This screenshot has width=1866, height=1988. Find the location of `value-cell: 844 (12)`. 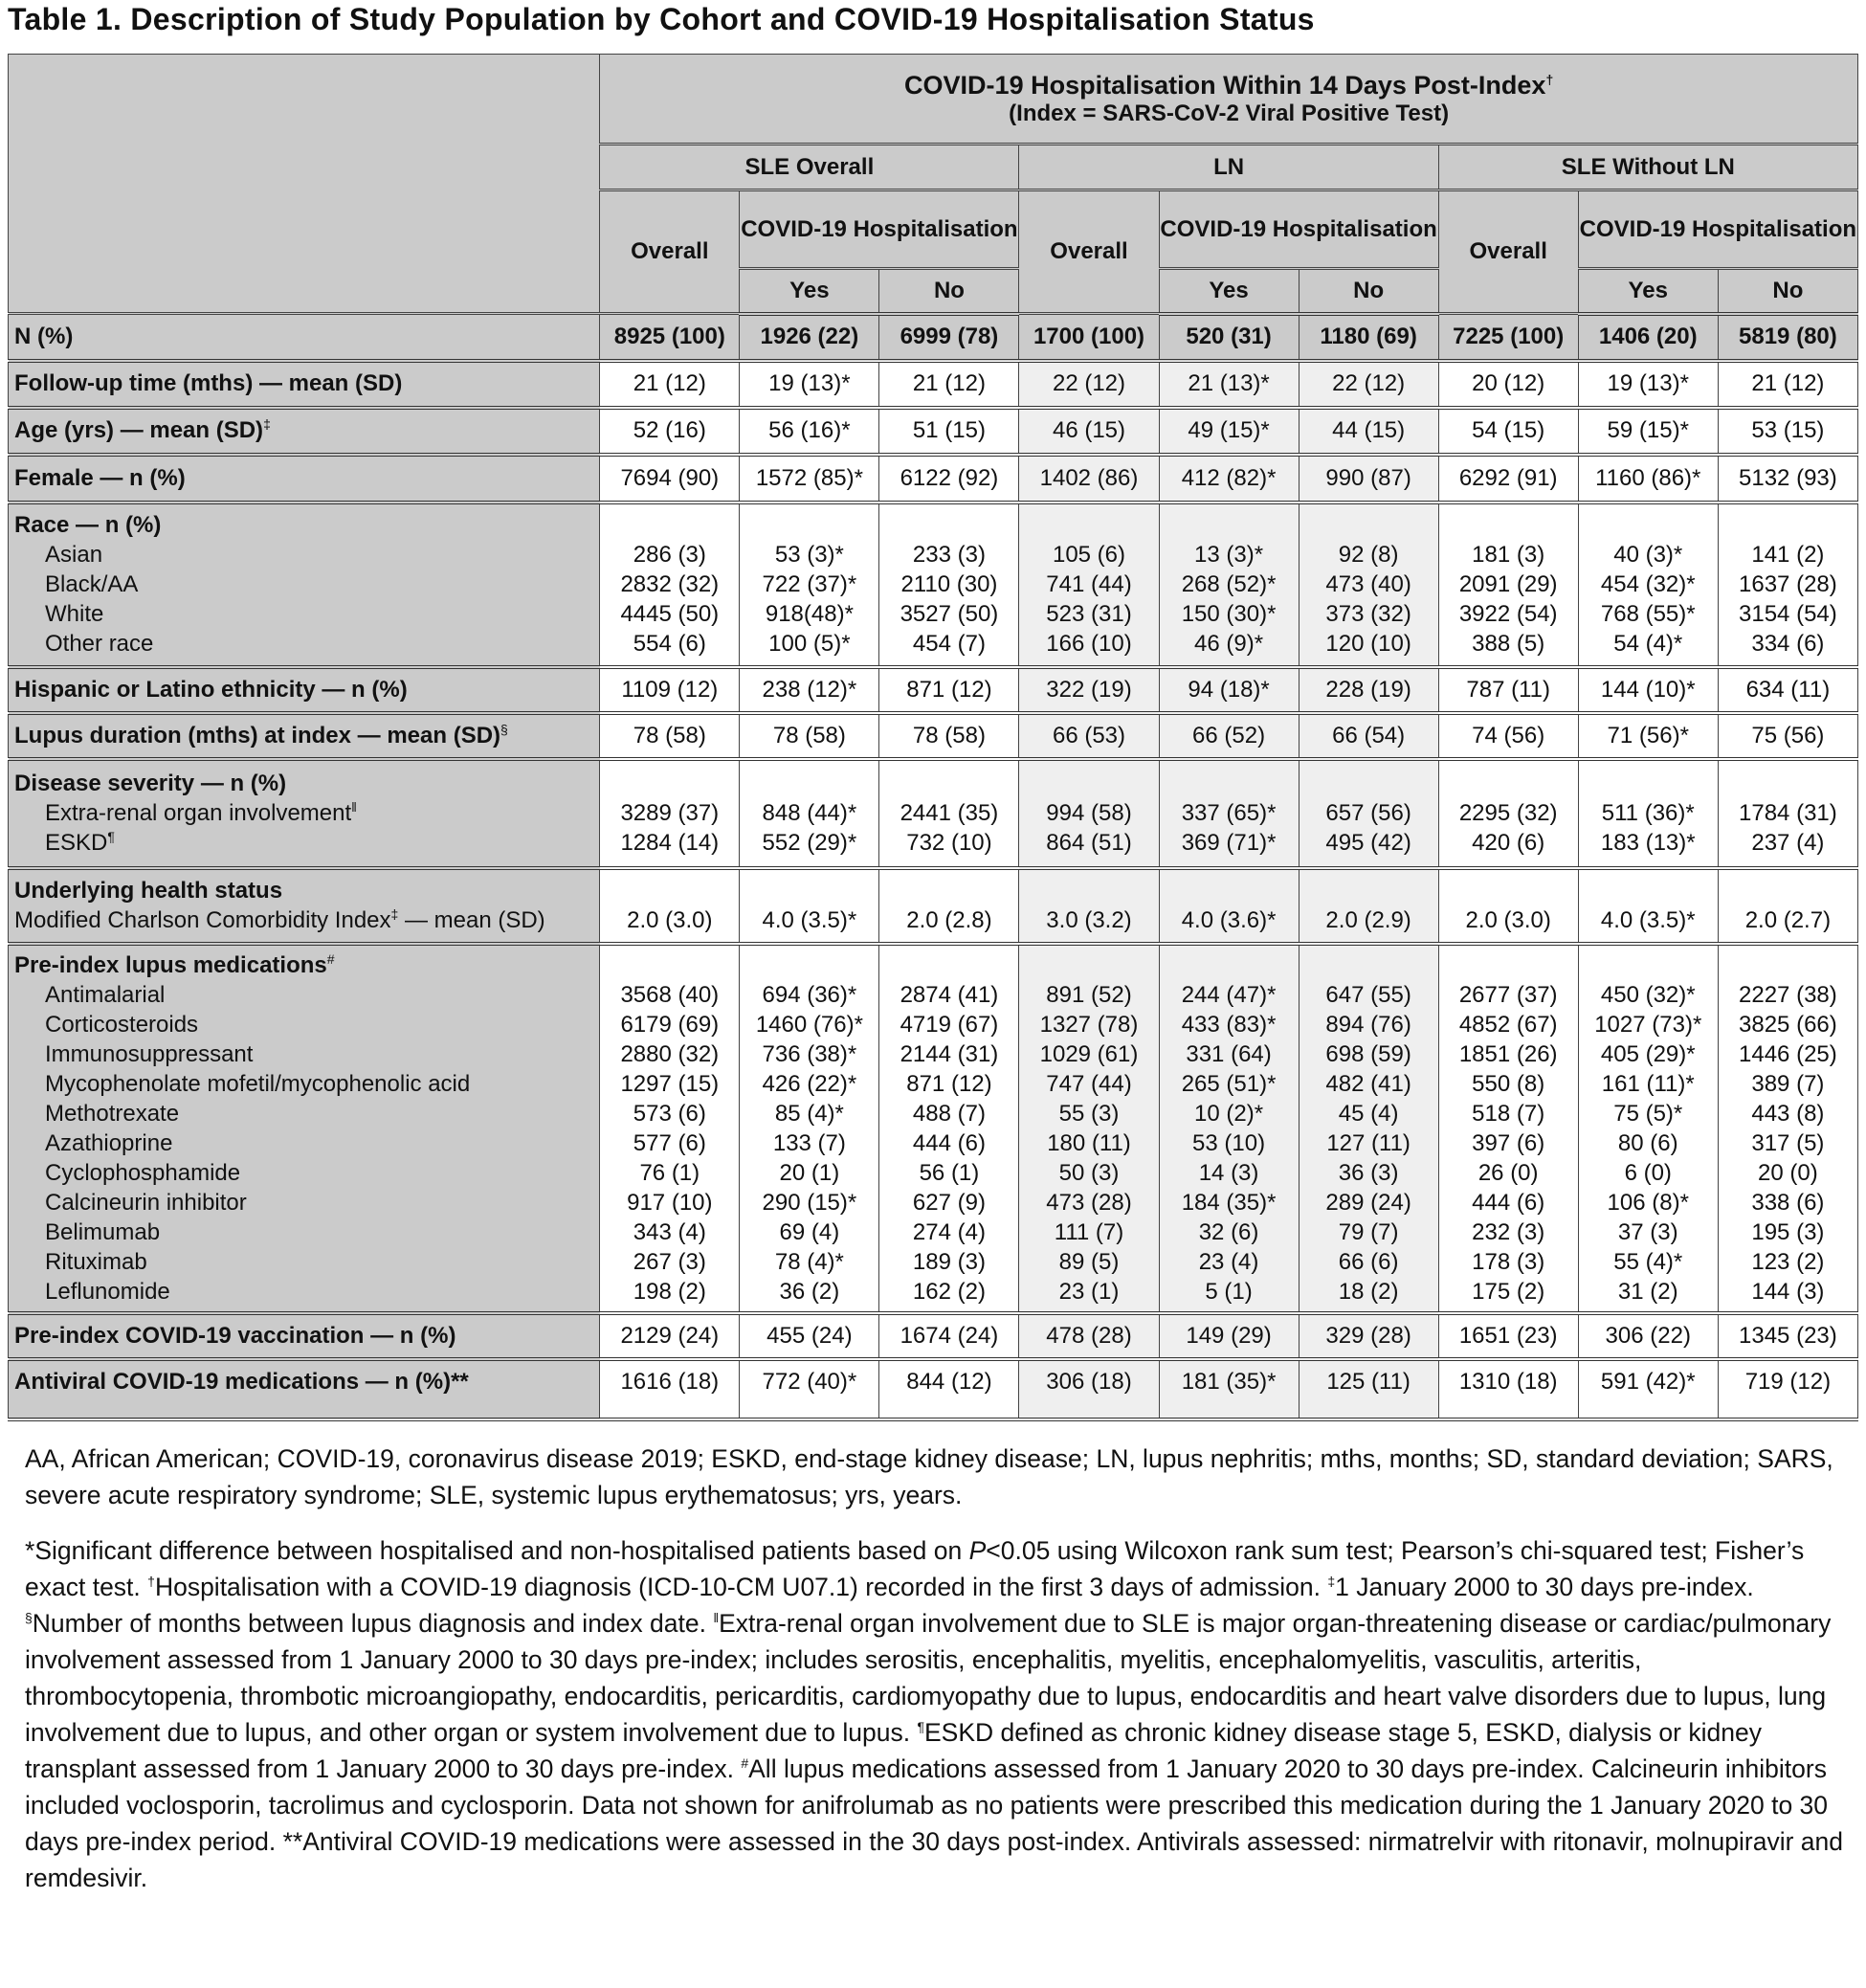

value-cell: 844 (12) is located at coordinates (949, 1389).